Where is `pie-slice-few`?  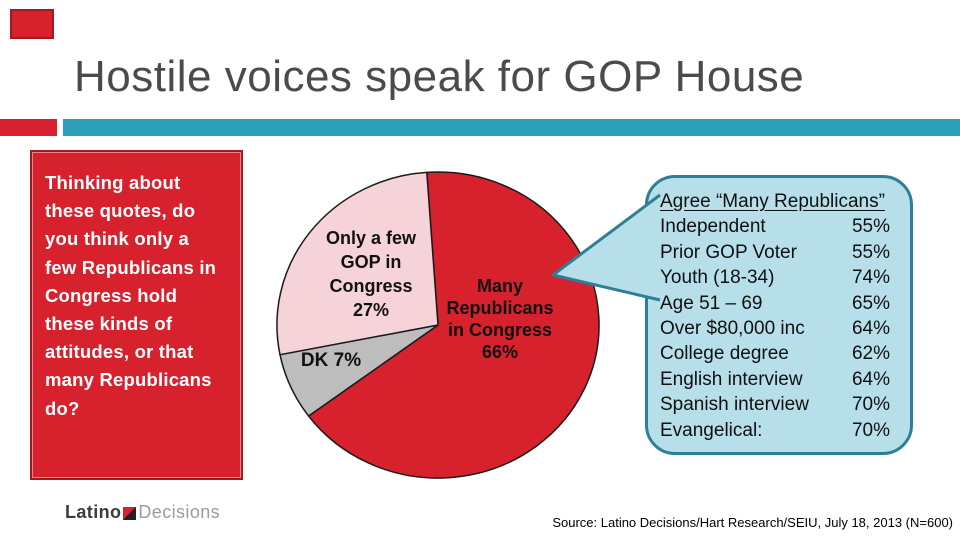 pie-slice-few is located at coordinates (357, 263).